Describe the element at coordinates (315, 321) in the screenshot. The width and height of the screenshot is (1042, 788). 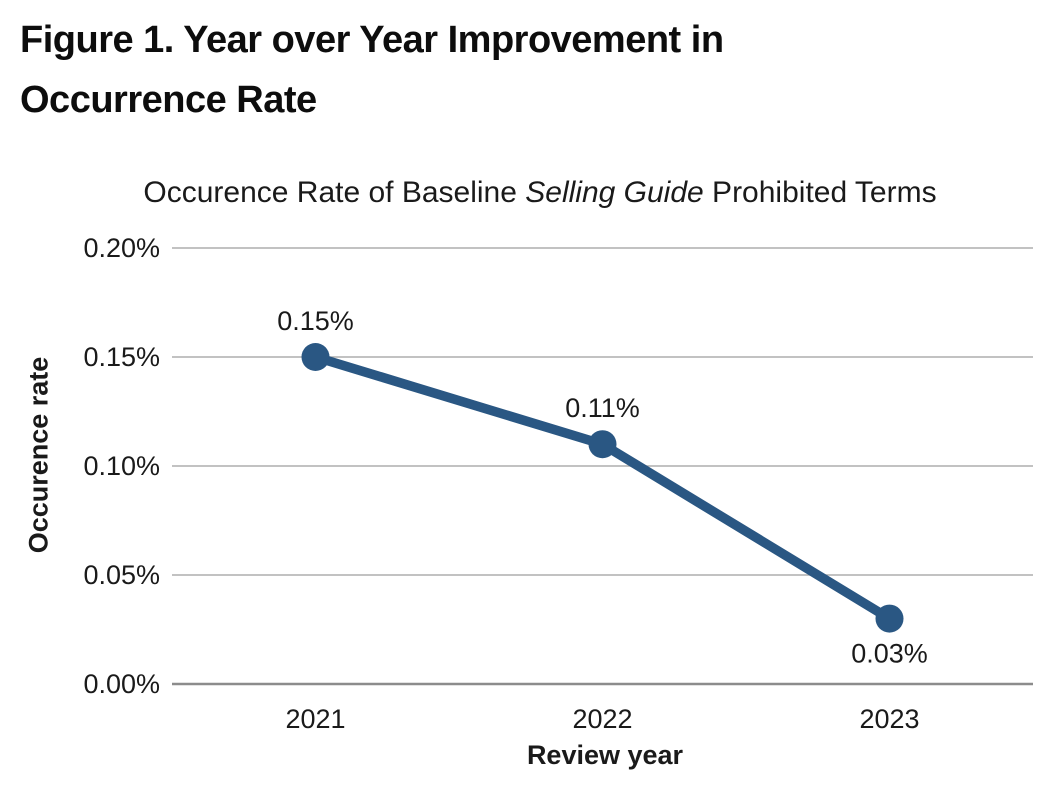
I see `data-label-2021: 0.15%` at that location.